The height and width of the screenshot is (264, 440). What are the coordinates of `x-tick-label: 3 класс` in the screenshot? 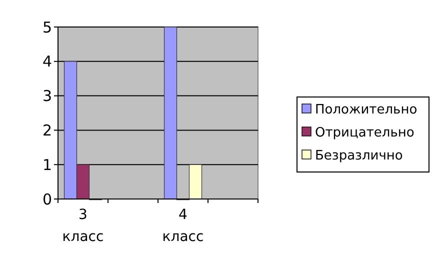 It's located at (83, 226).